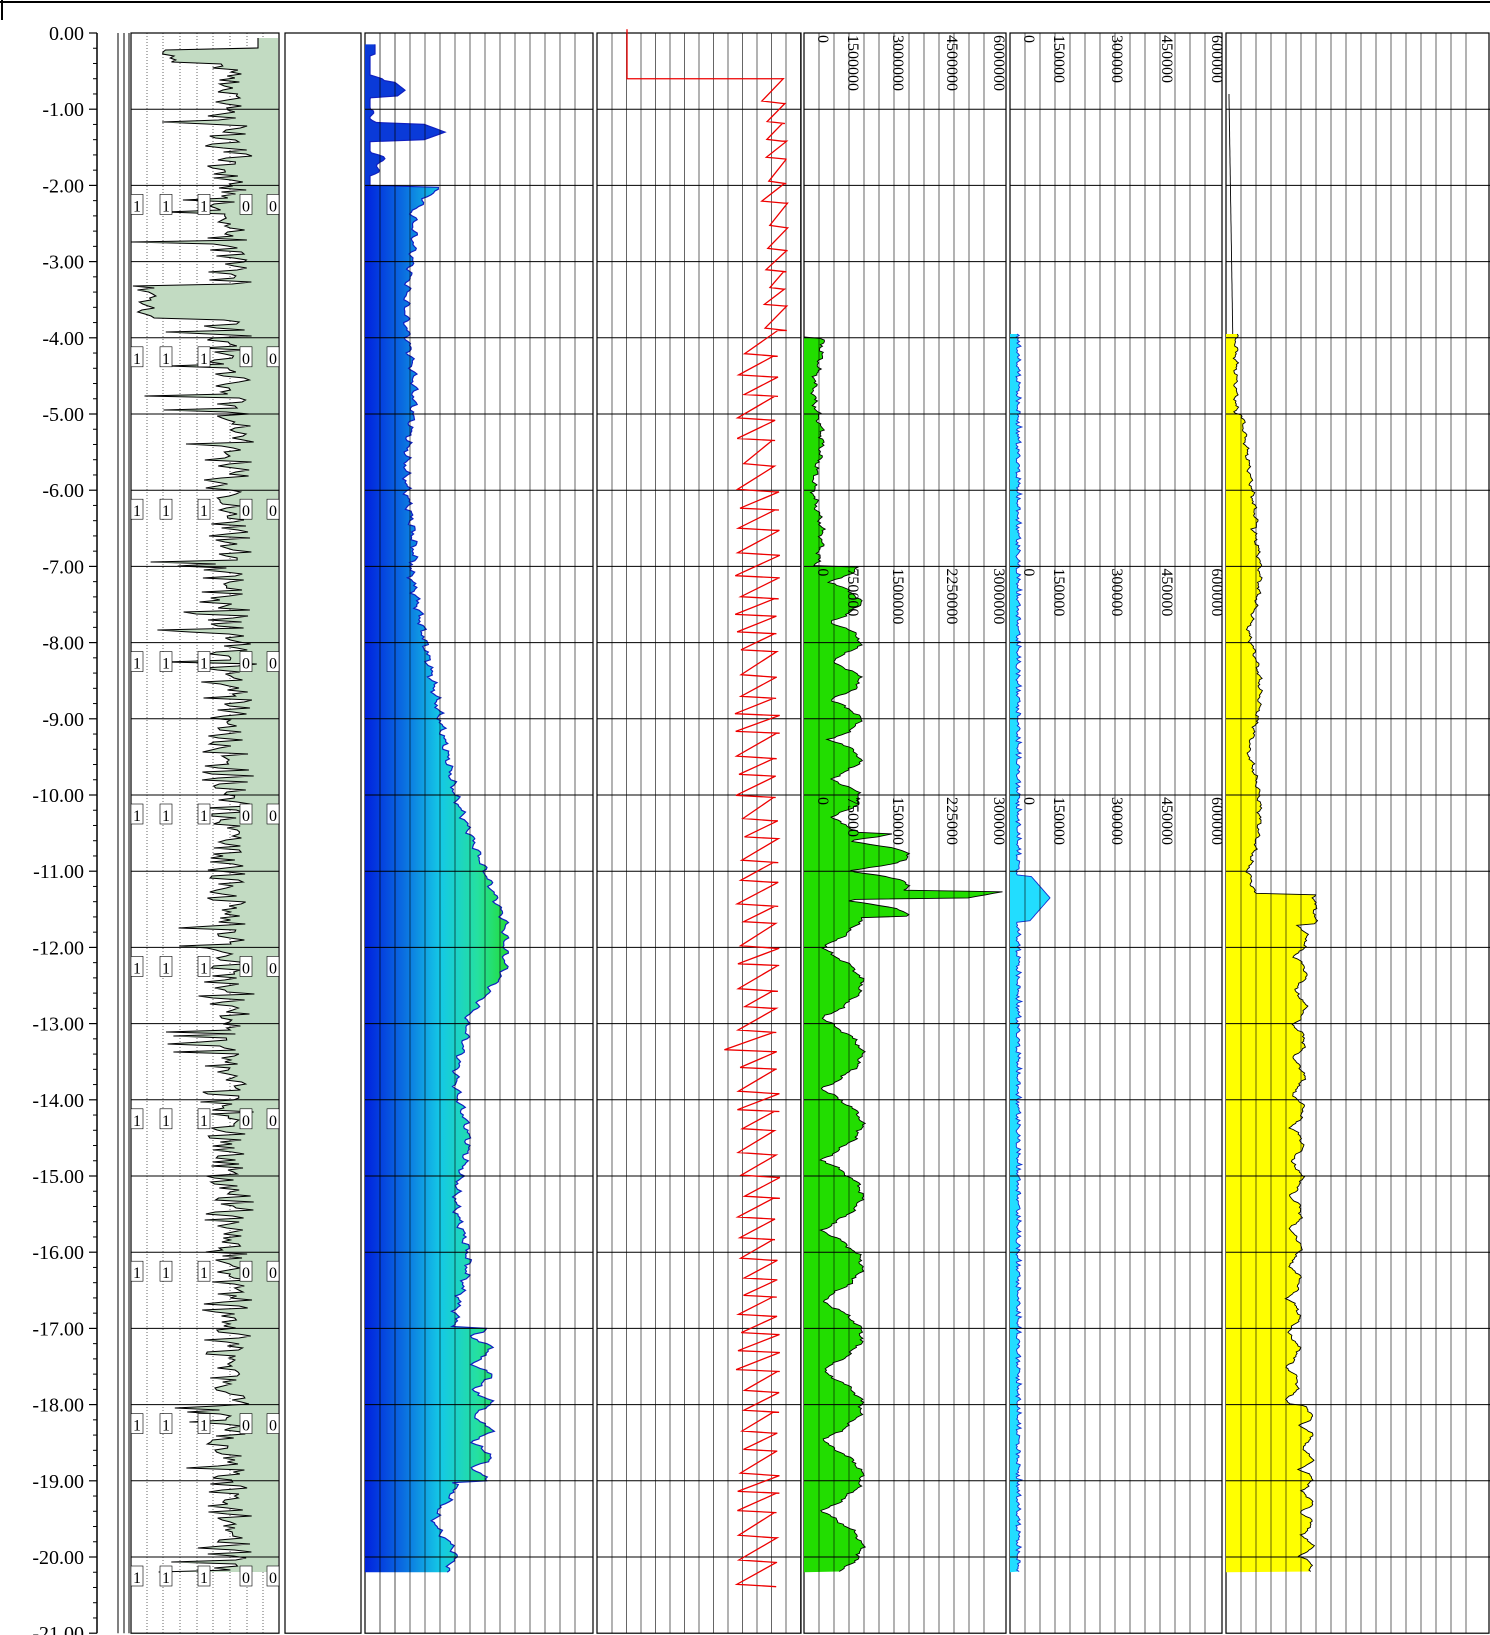 The width and height of the screenshot is (1490, 1635). I want to click on track-border, so click(1116, 833).